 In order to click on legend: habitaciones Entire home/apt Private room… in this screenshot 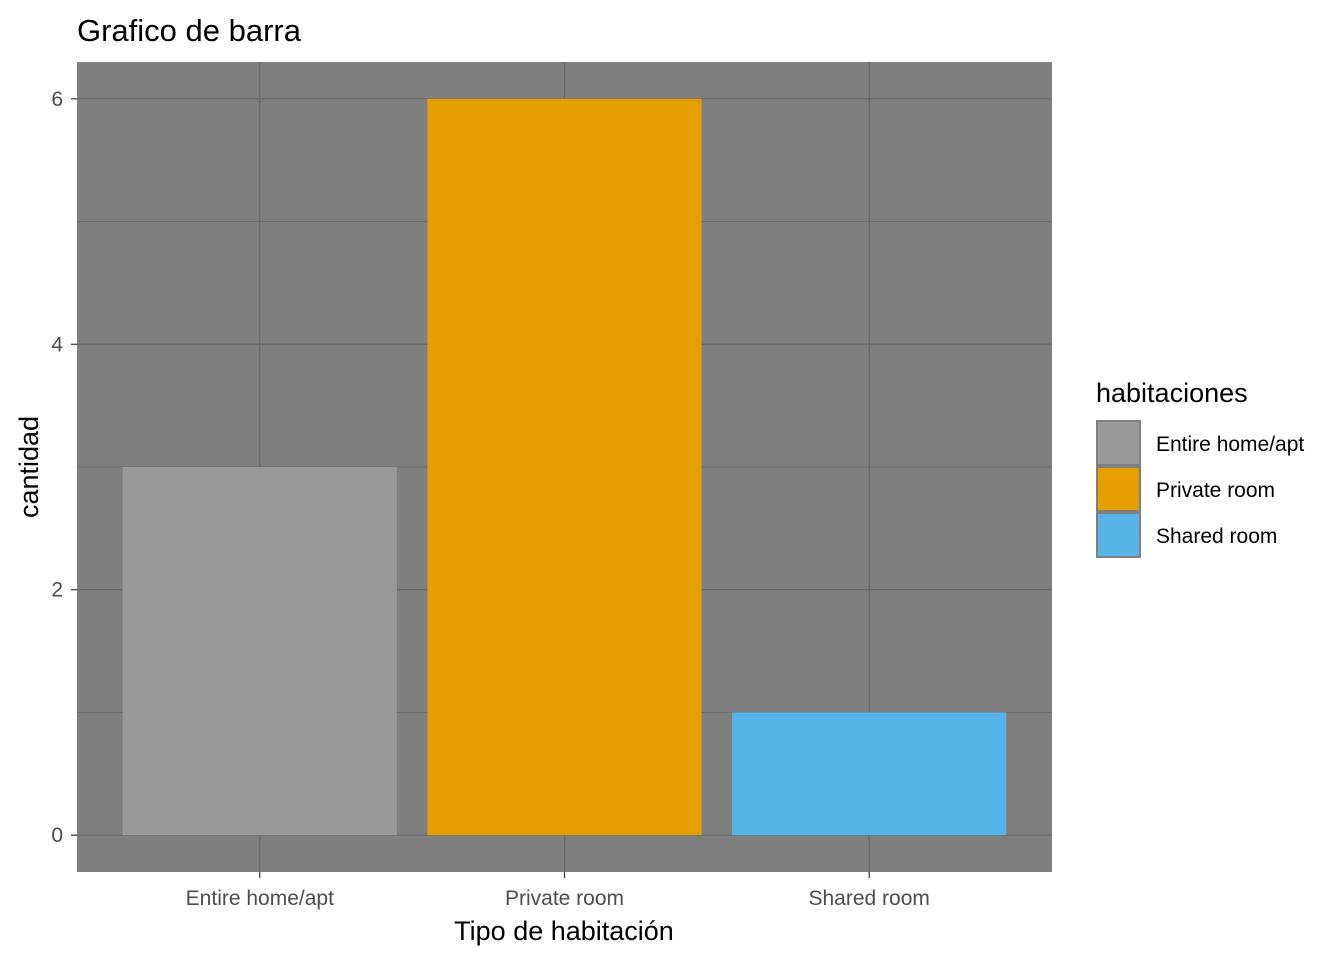, I will do `click(1200, 468)`.